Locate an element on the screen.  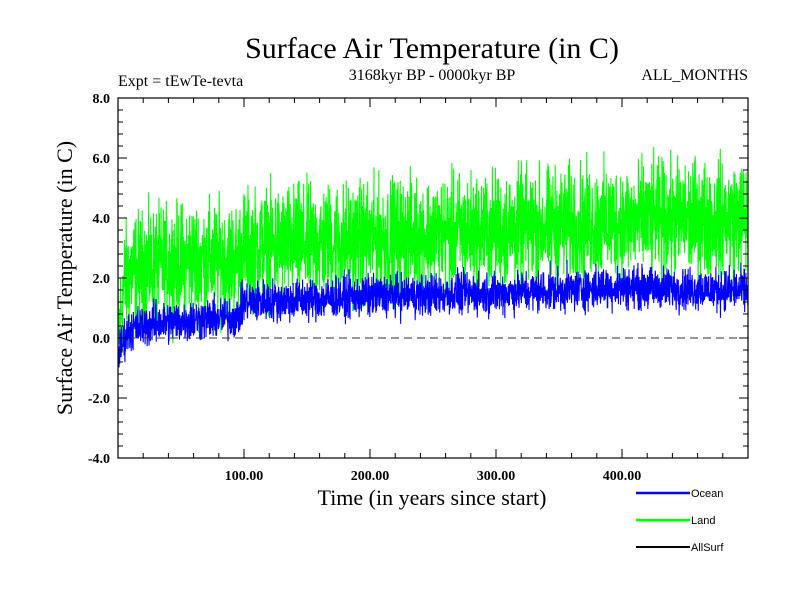
y-tick-label: 0.0 is located at coordinates (102, 339).